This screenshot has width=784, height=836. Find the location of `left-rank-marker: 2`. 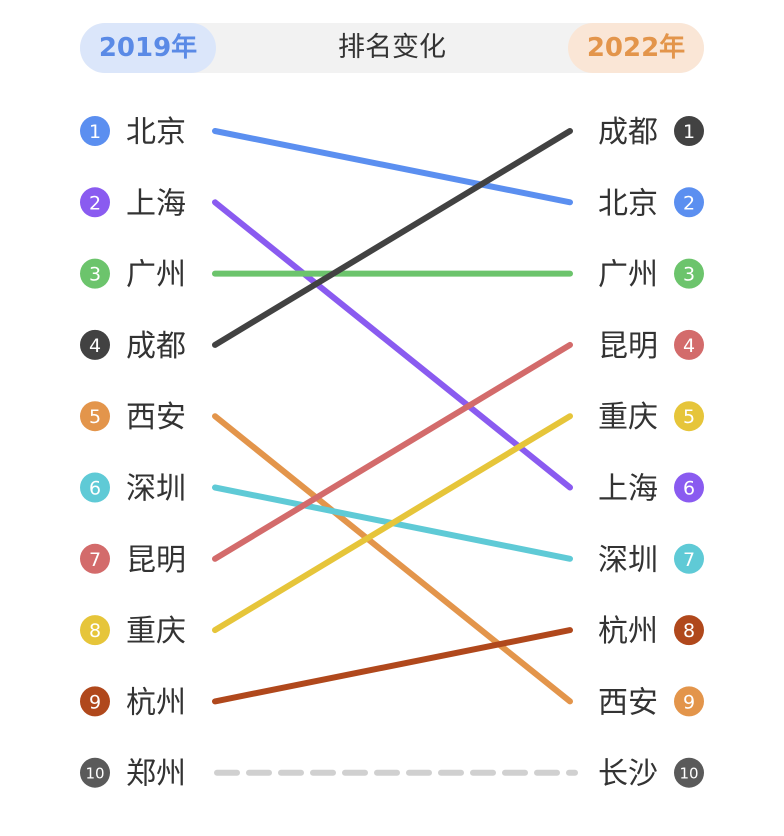

left-rank-marker: 2 is located at coordinates (95, 202).